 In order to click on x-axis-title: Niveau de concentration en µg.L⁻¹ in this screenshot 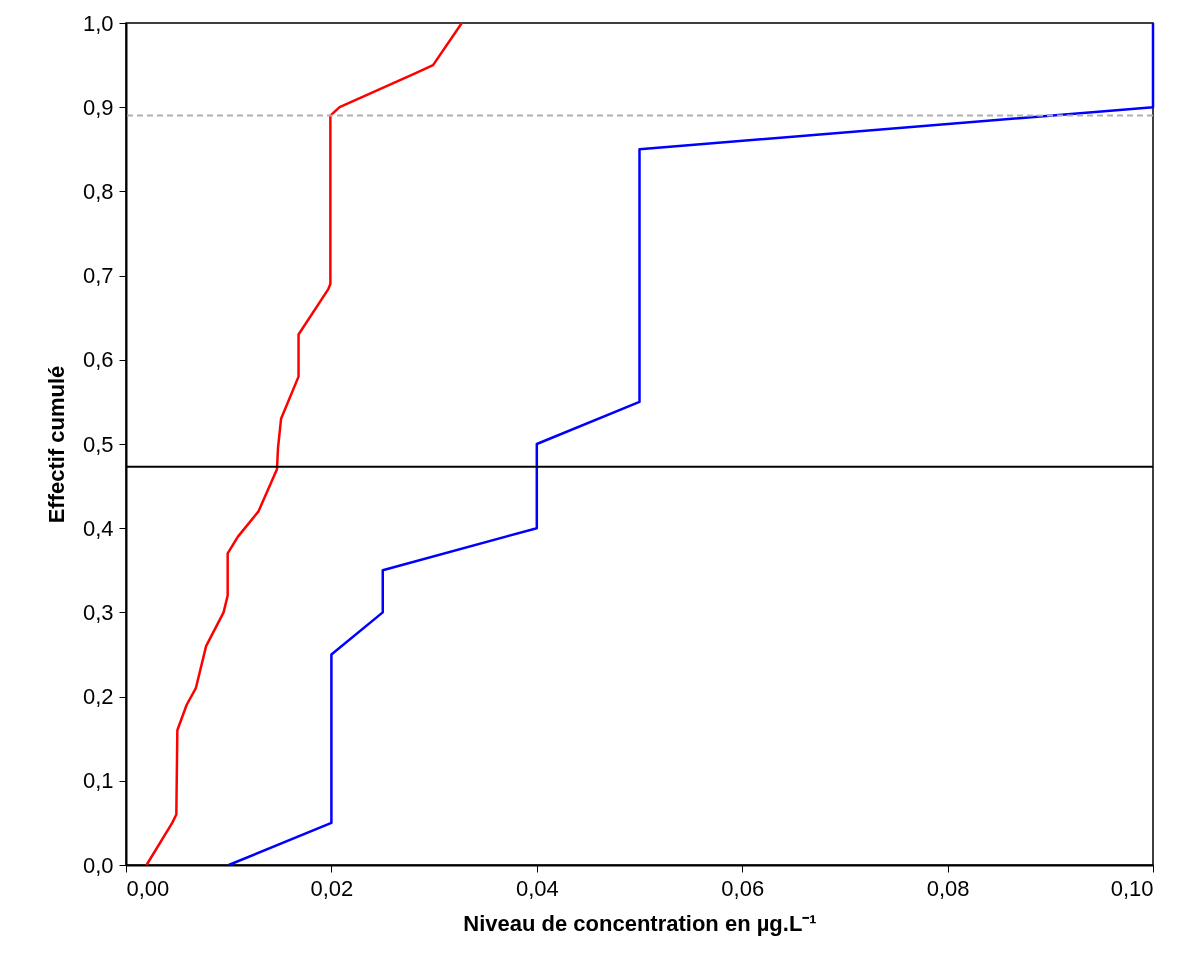, I will do `click(640, 923)`.